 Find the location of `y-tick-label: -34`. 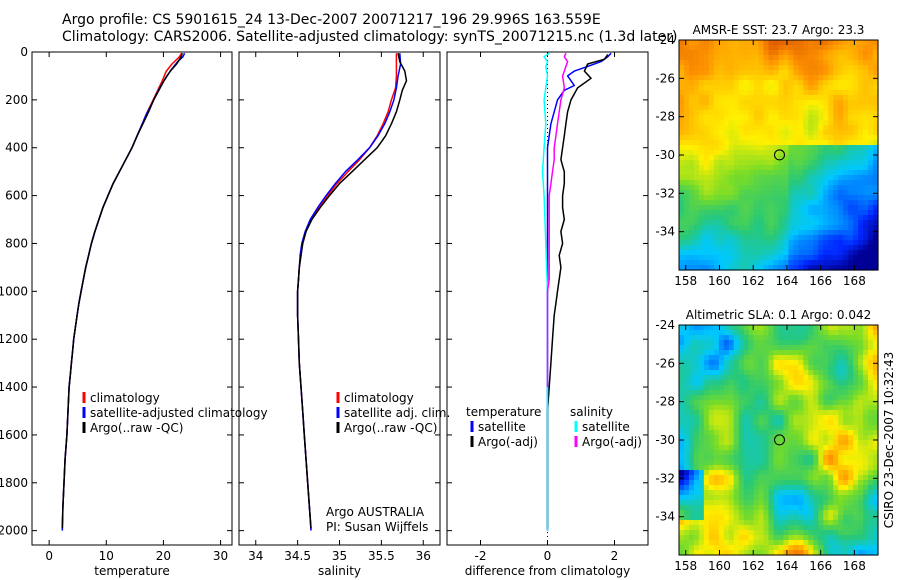

y-tick-label: -34 is located at coordinates (665, 517).